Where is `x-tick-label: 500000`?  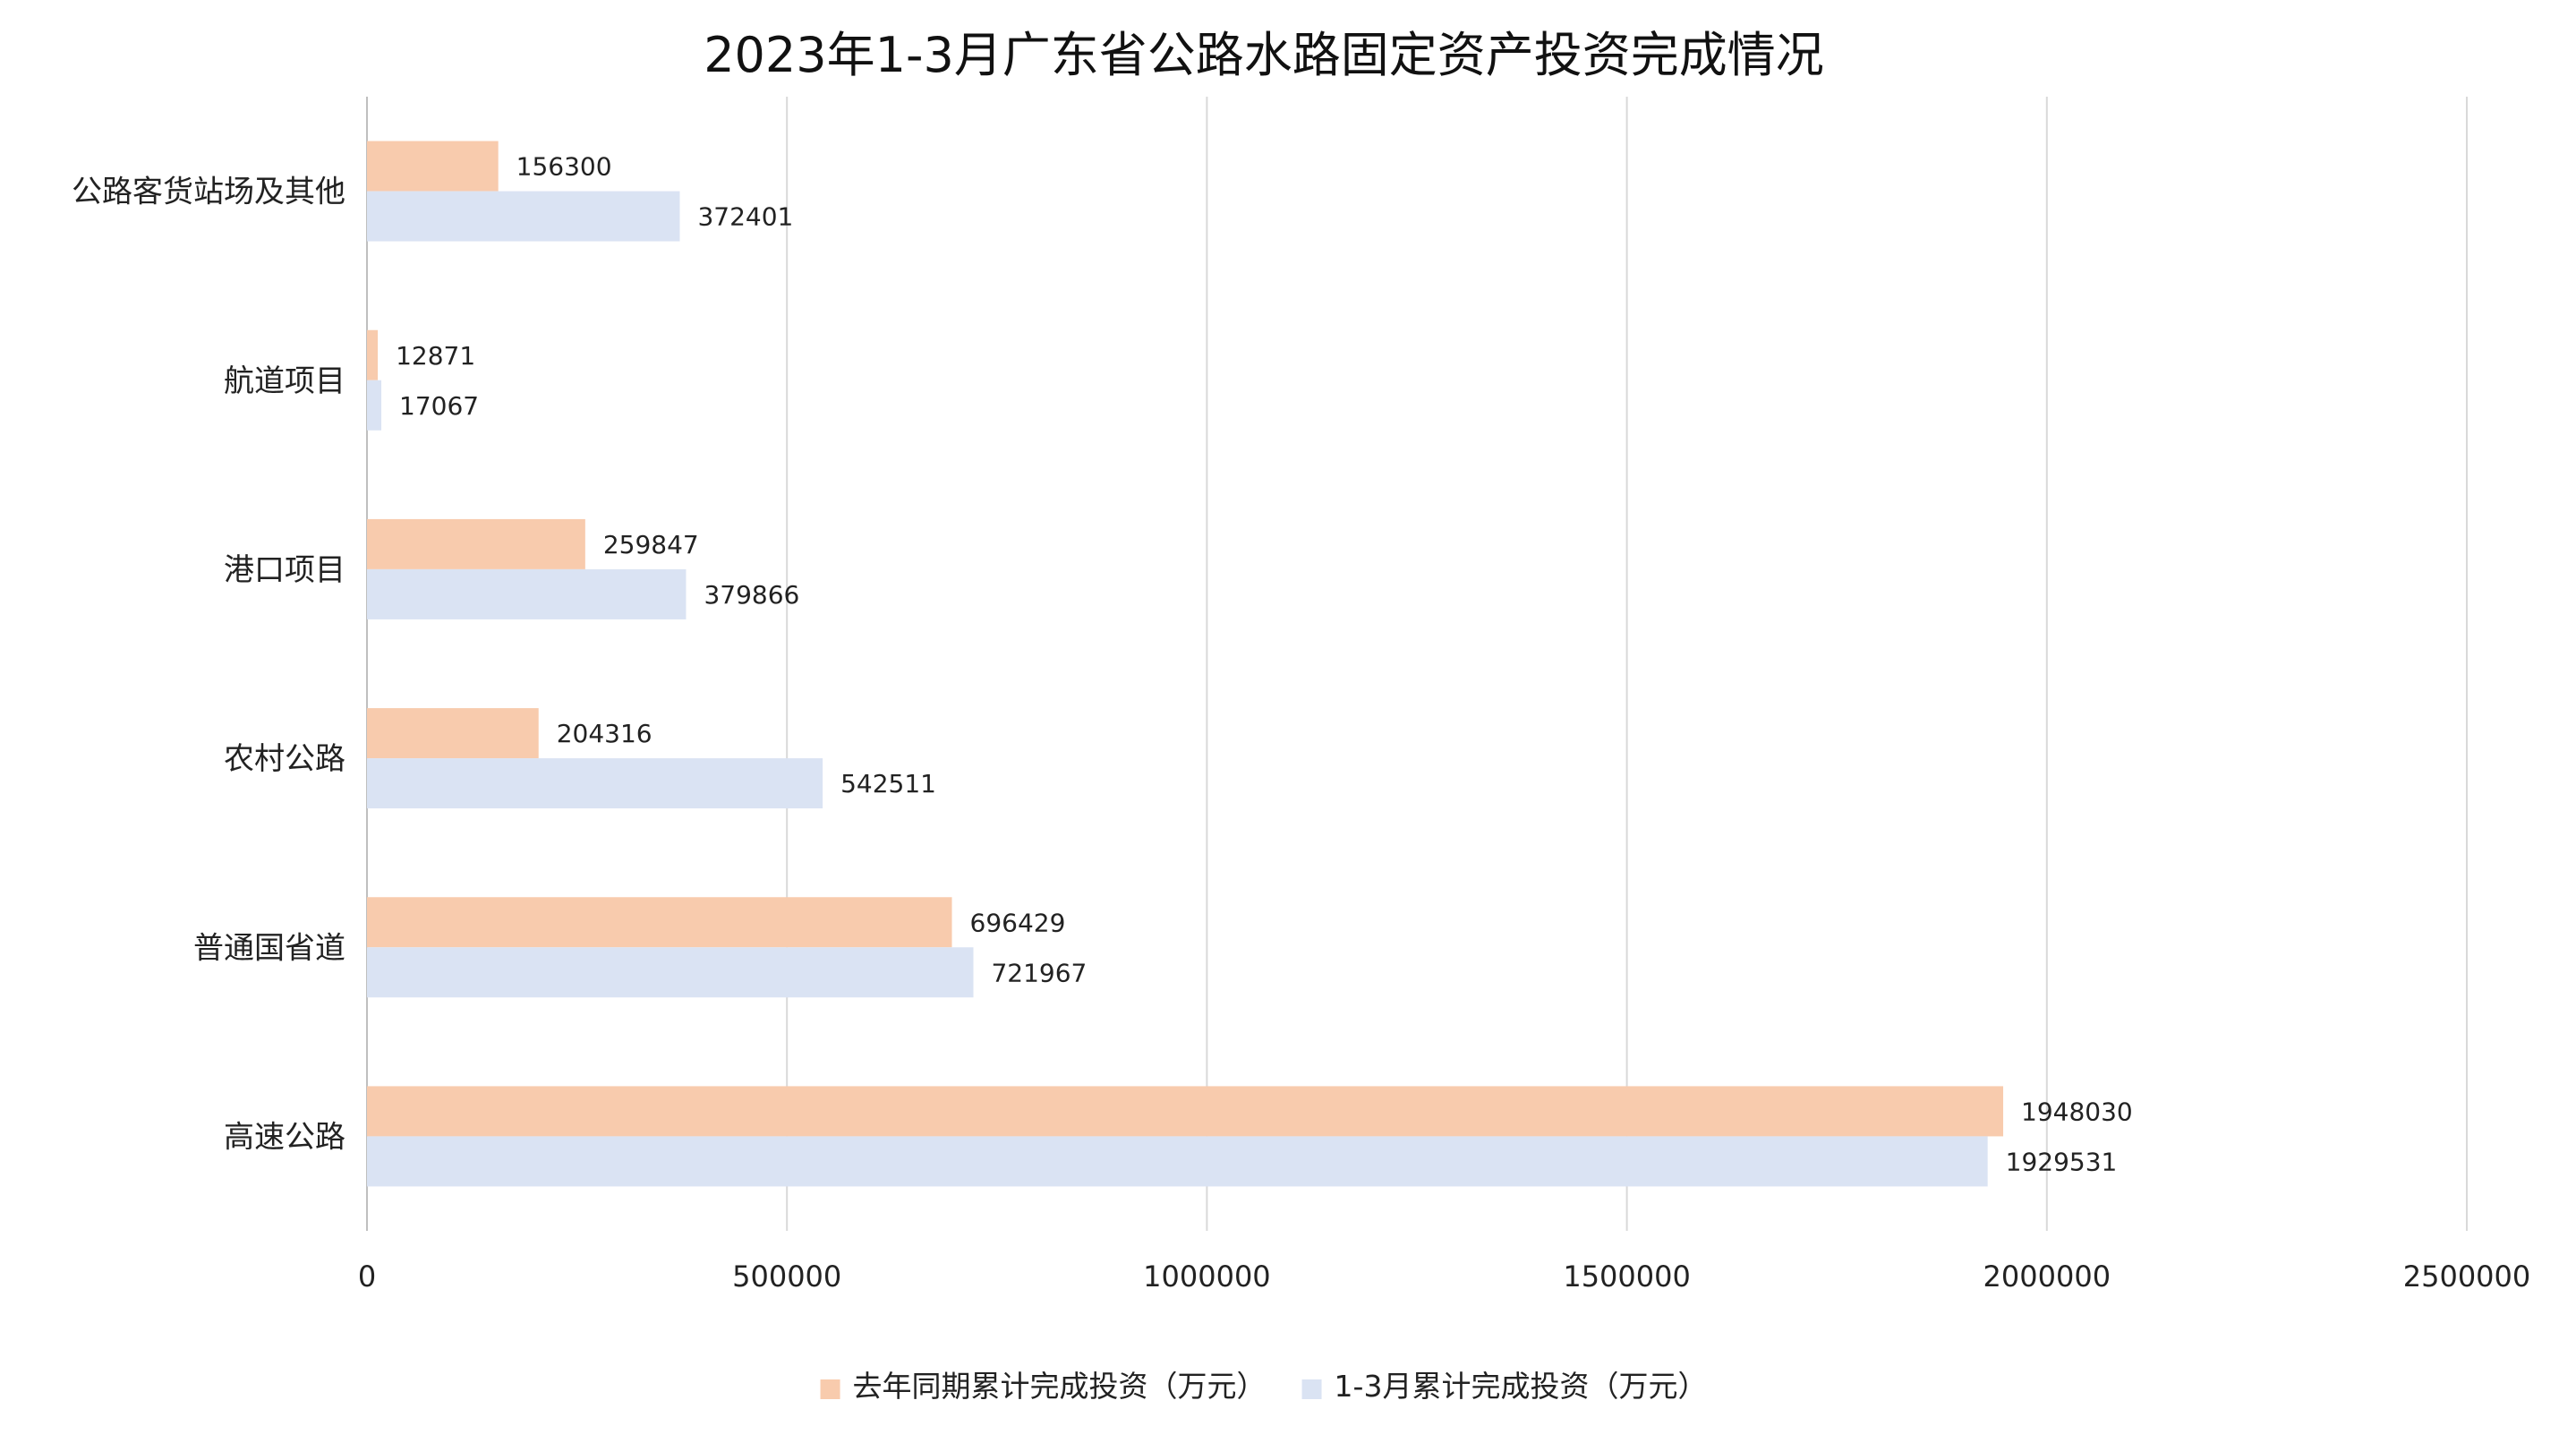 x-tick-label: 500000 is located at coordinates (786, 1276).